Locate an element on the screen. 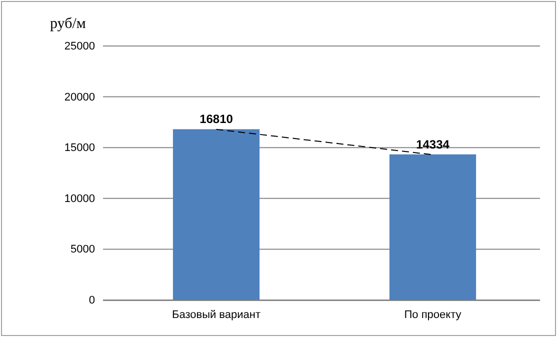 The height and width of the screenshot is (337, 557). y-tick-label: 10000 is located at coordinates (79, 198).